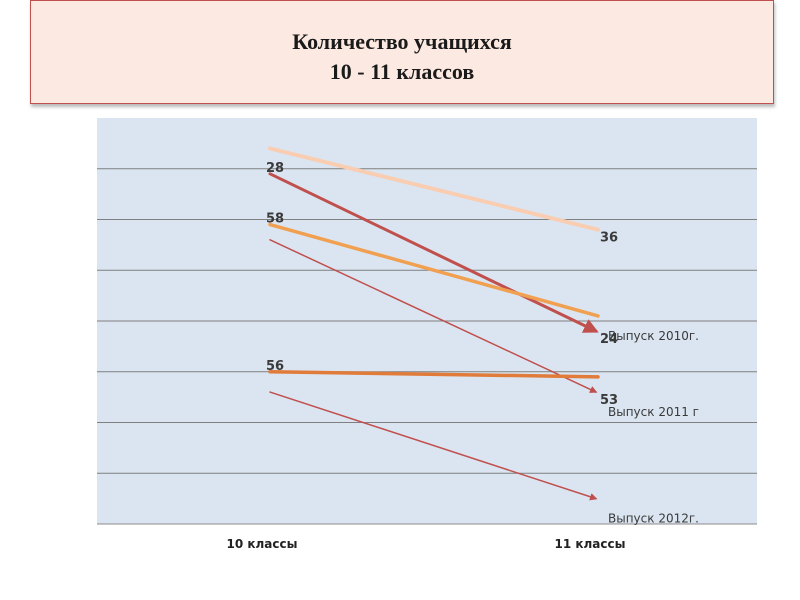 Image resolution: width=800 pixels, height=600 pixels. I want to click on legend-entry: Выпуск 2011 г, so click(653, 412).